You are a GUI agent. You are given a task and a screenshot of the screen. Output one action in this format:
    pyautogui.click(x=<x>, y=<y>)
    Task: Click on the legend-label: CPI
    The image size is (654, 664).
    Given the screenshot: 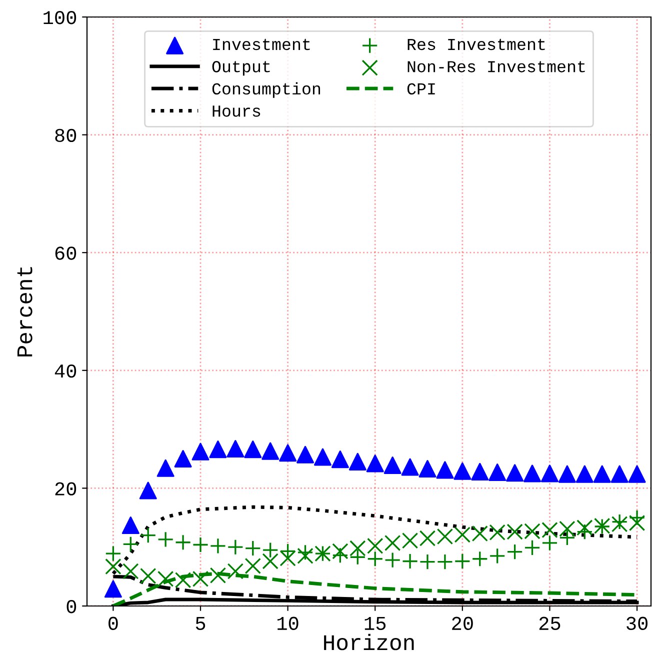 What is the action you would take?
    pyautogui.click(x=421, y=89)
    